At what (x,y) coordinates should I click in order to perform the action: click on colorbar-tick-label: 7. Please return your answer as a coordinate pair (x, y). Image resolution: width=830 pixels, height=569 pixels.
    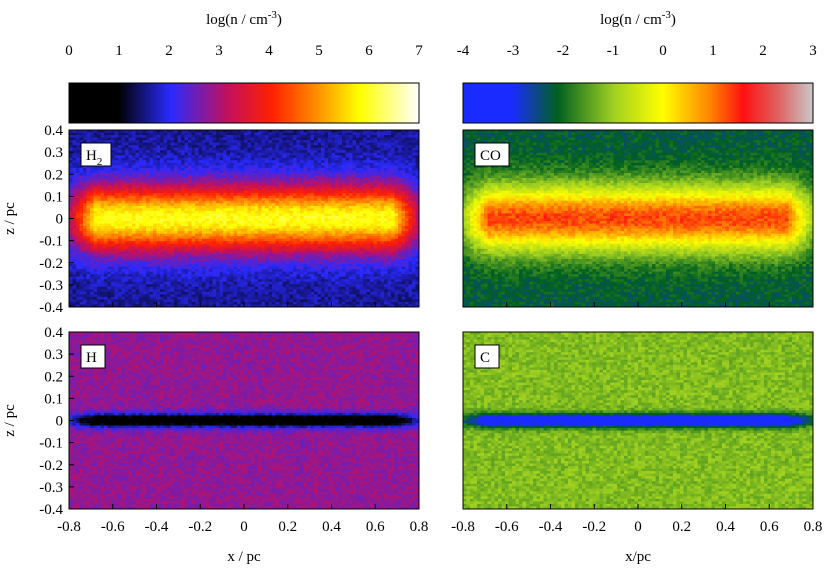
    Looking at the image, I should click on (419, 51).